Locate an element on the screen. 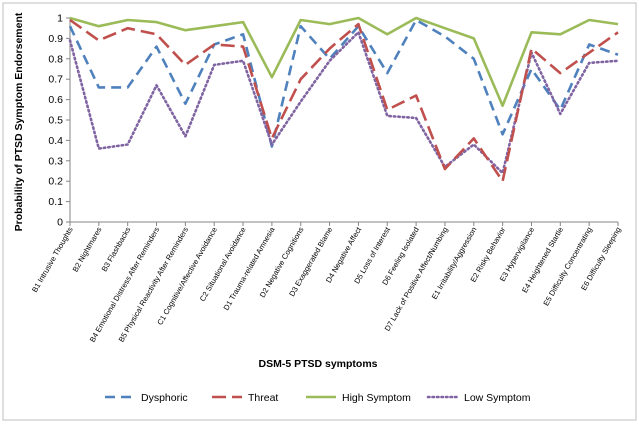 The width and height of the screenshot is (639, 429). y-tick-label: 0.5 is located at coordinates (55, 121).